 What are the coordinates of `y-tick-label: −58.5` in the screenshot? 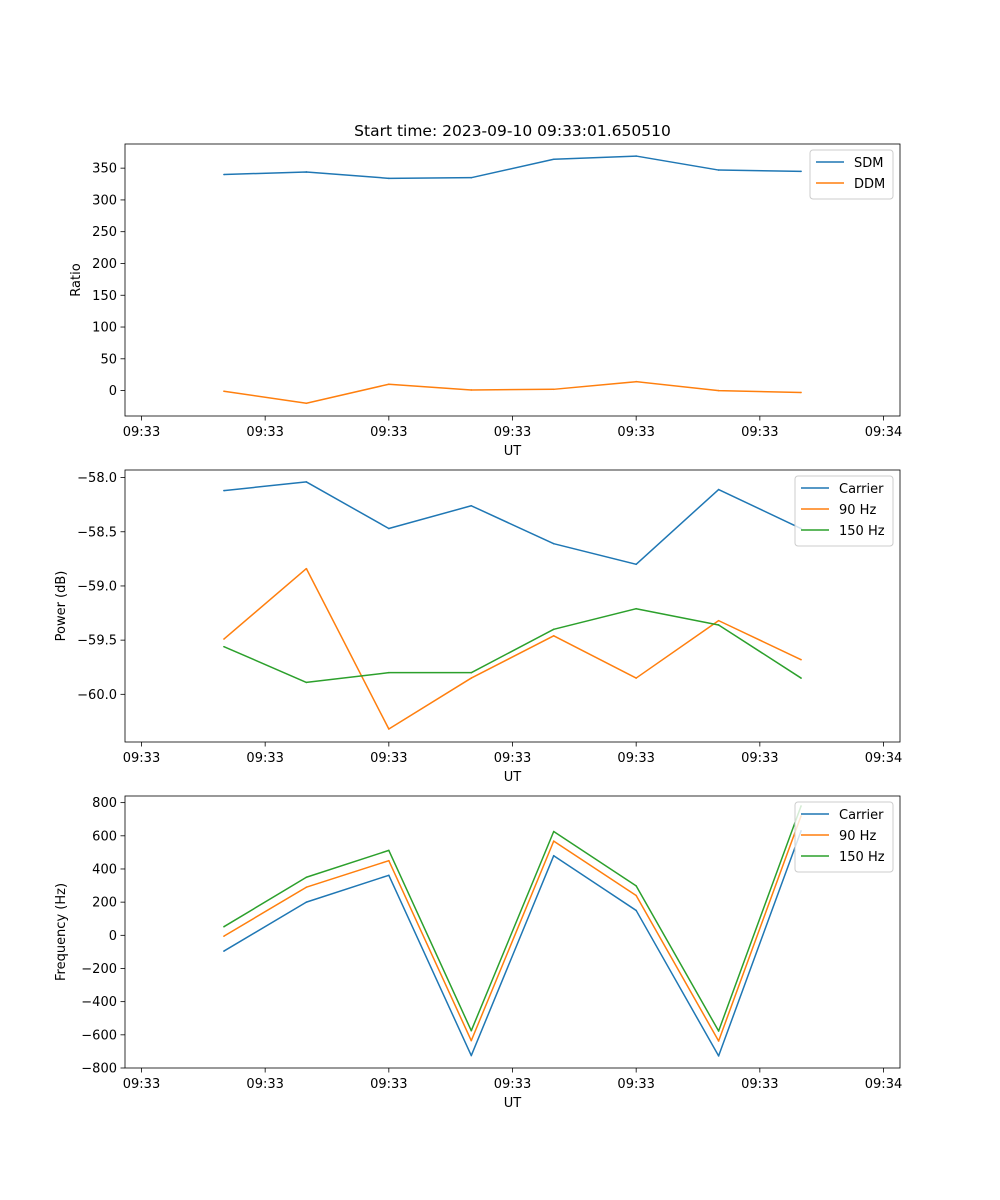 It's located at (97, 532).